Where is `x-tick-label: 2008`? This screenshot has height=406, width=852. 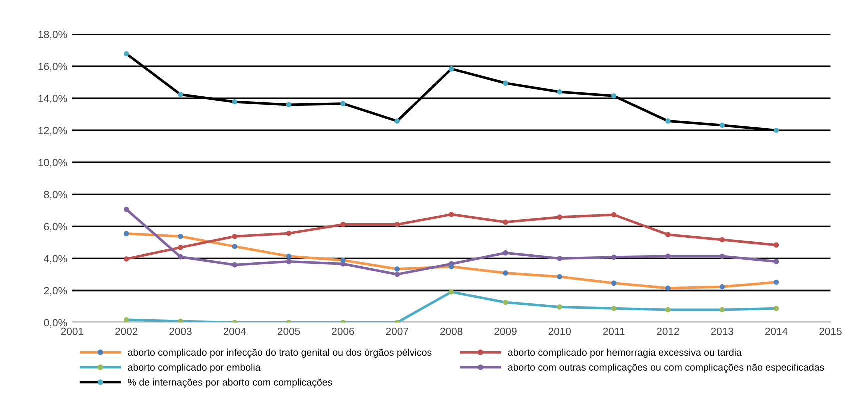 x-tick-label: 2008 is located at coordinates (451, 332).